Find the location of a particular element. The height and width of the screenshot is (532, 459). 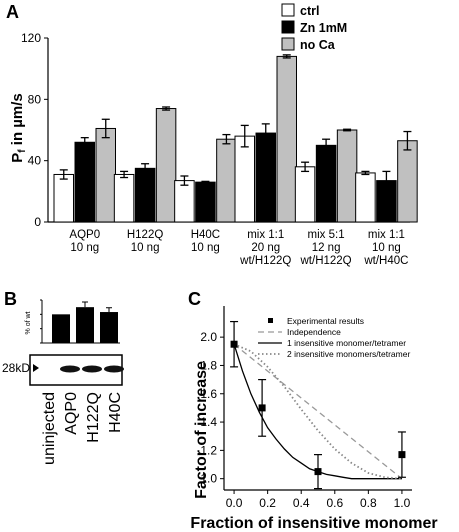

y-tick-label: 40 is located at coordinates (35, 161).